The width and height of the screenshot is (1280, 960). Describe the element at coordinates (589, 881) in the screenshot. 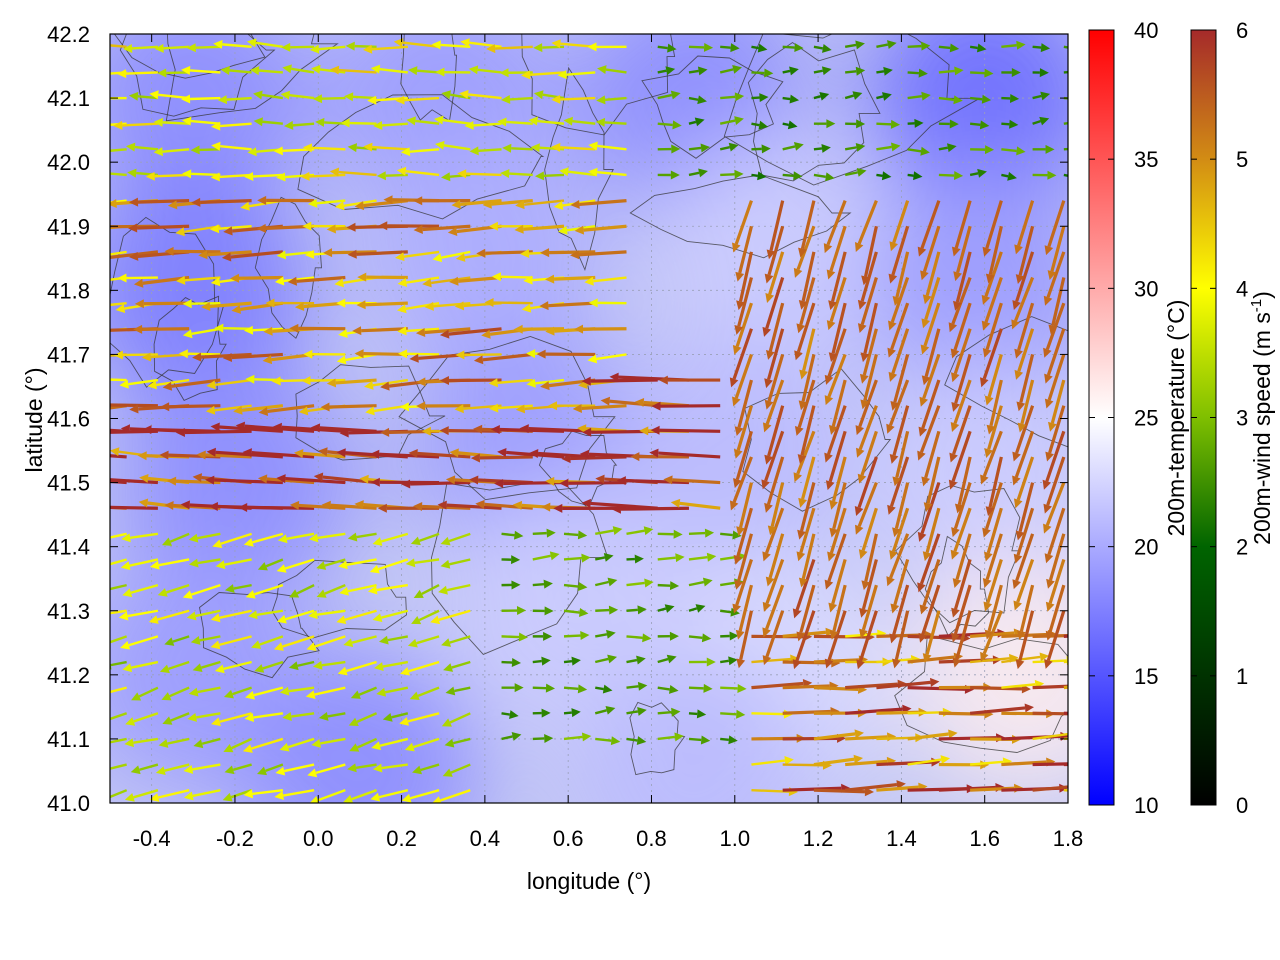

I see `x-axis-label: longitude (°)` at that location.